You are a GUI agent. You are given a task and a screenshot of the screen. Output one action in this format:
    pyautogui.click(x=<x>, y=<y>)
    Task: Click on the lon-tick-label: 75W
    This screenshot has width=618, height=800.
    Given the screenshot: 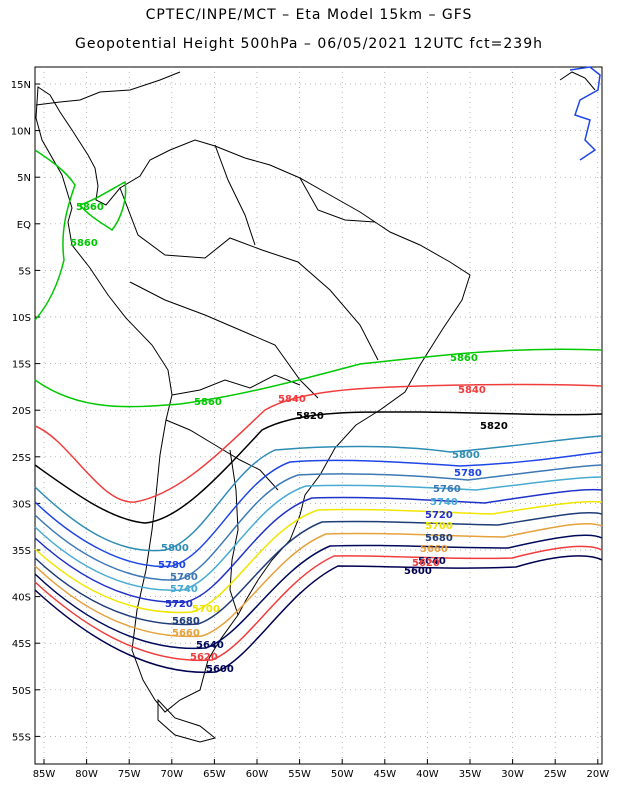 What is the action you would take?
    pyautogui.click(x=129, y=774)
    